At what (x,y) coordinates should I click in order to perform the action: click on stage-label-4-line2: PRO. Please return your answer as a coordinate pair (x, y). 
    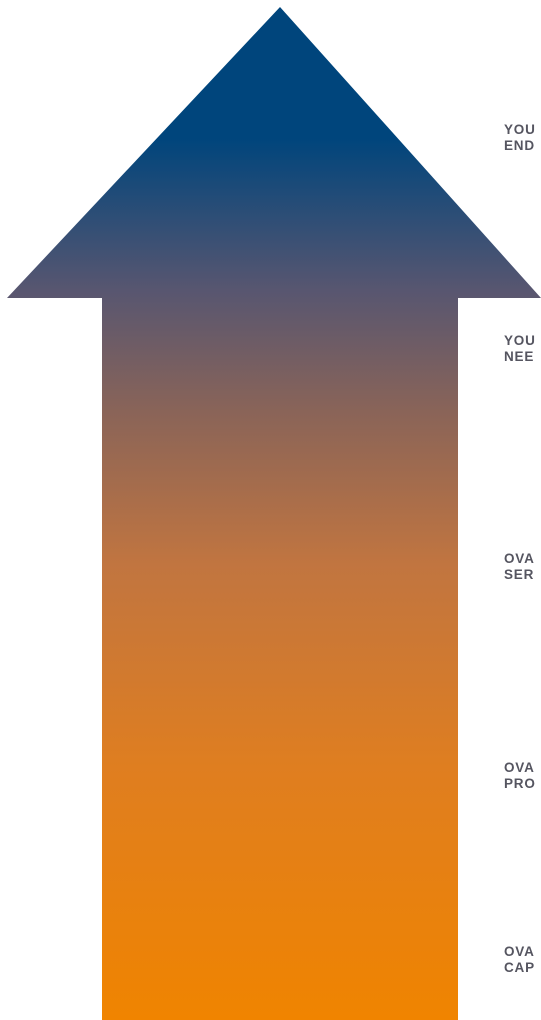
    Looking at the image, I should click on (520, 783).